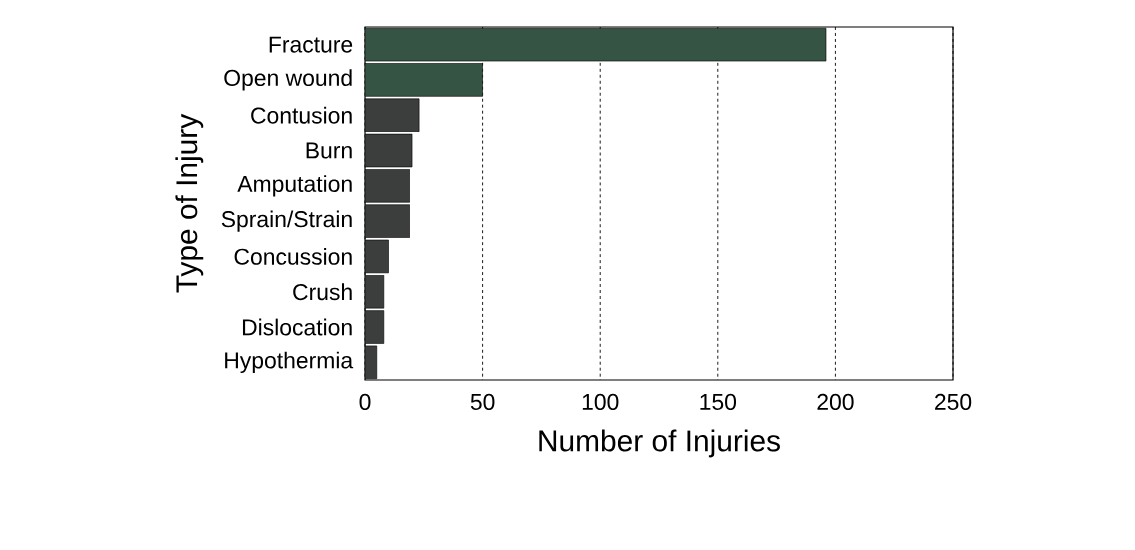 The image size is (1135, 550). Describe the element at coordinates (953, 402) in the screenshot. I see `x-tick-label: 250` at that location.